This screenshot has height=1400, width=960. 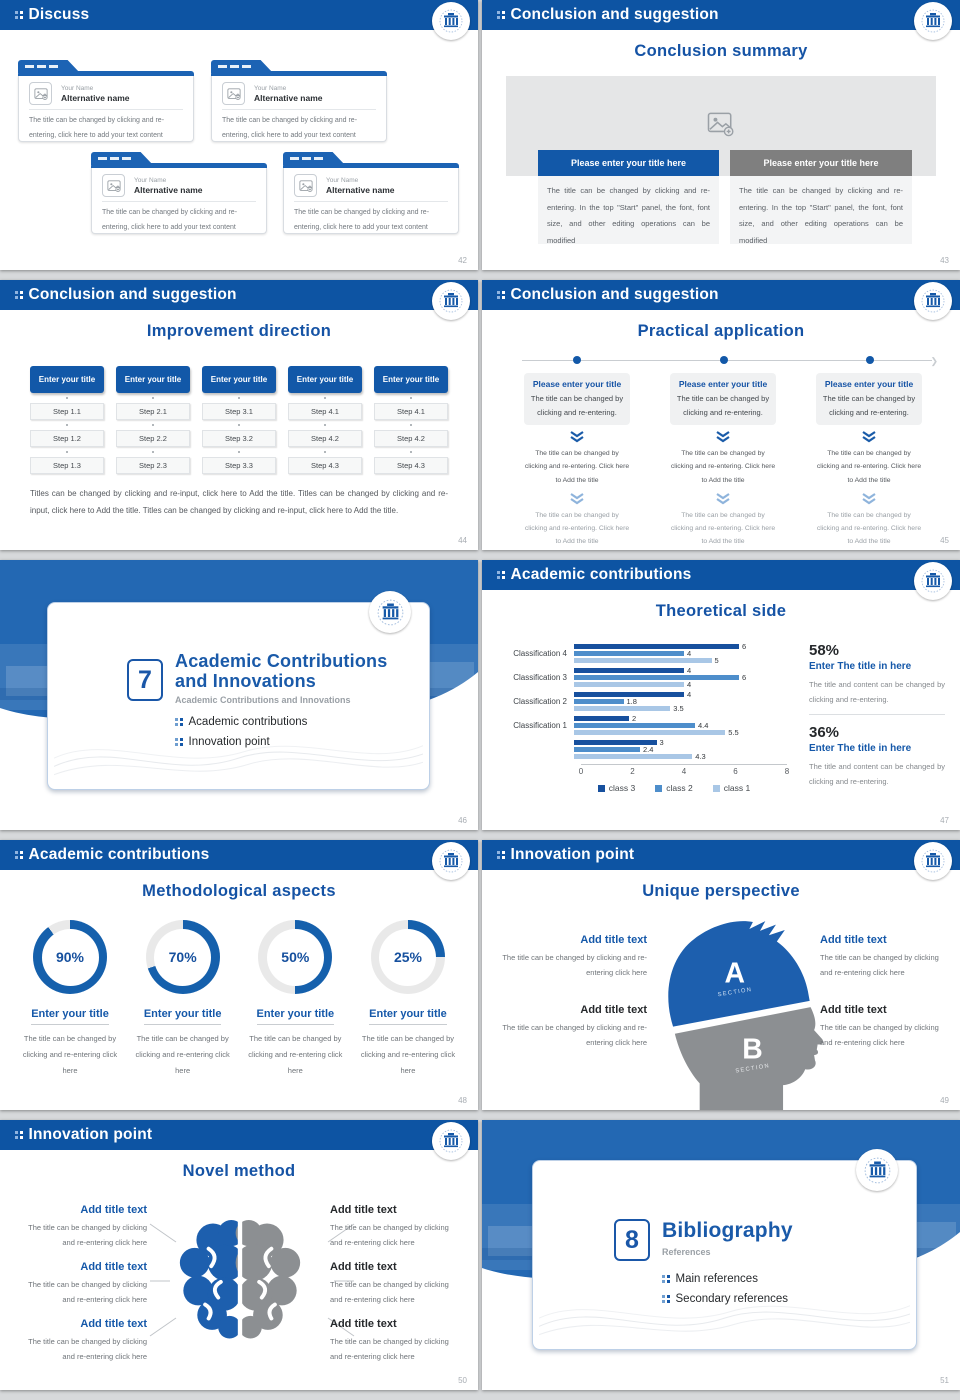 What do you see at coordinates (724, 360) in the screenshot?
I see `timeline-dot` at bounding box center [724, 360].